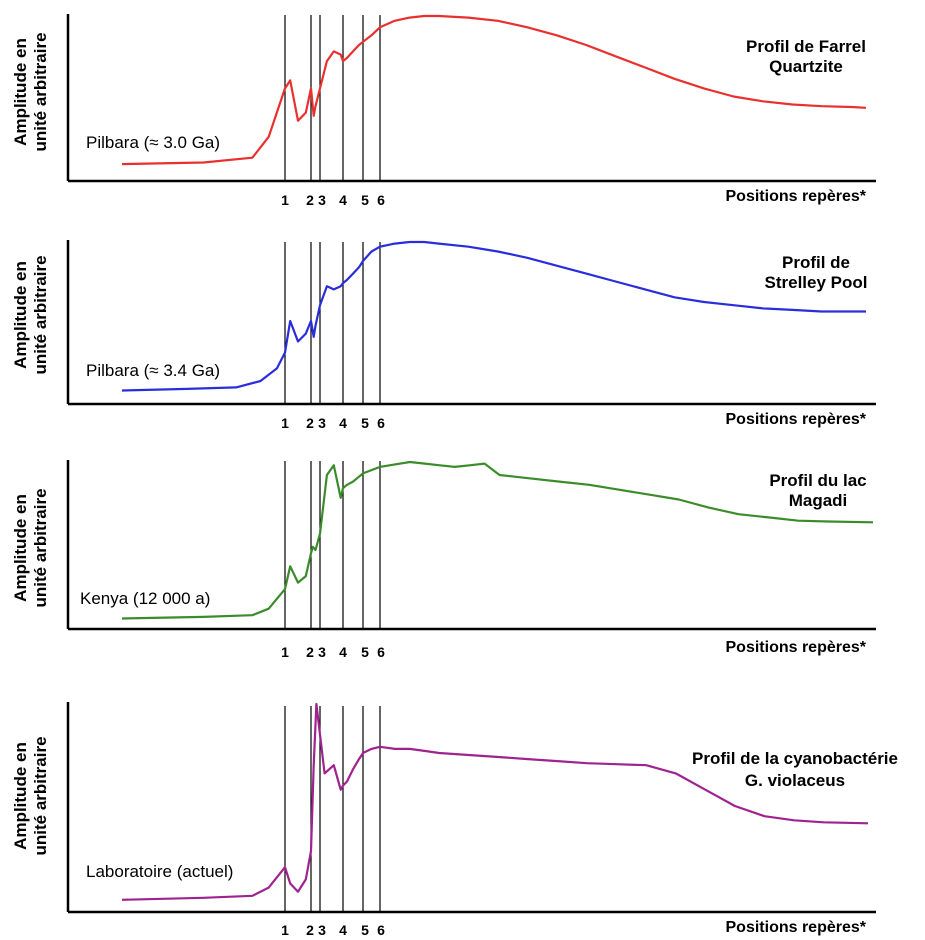 Image resolution: width=925 pixels, height=940 pixels. What do you see at coordinates (816, 262) in the screenshot?
I see `profile-title-line-1: Profil de` at bounding box center [816, 262].